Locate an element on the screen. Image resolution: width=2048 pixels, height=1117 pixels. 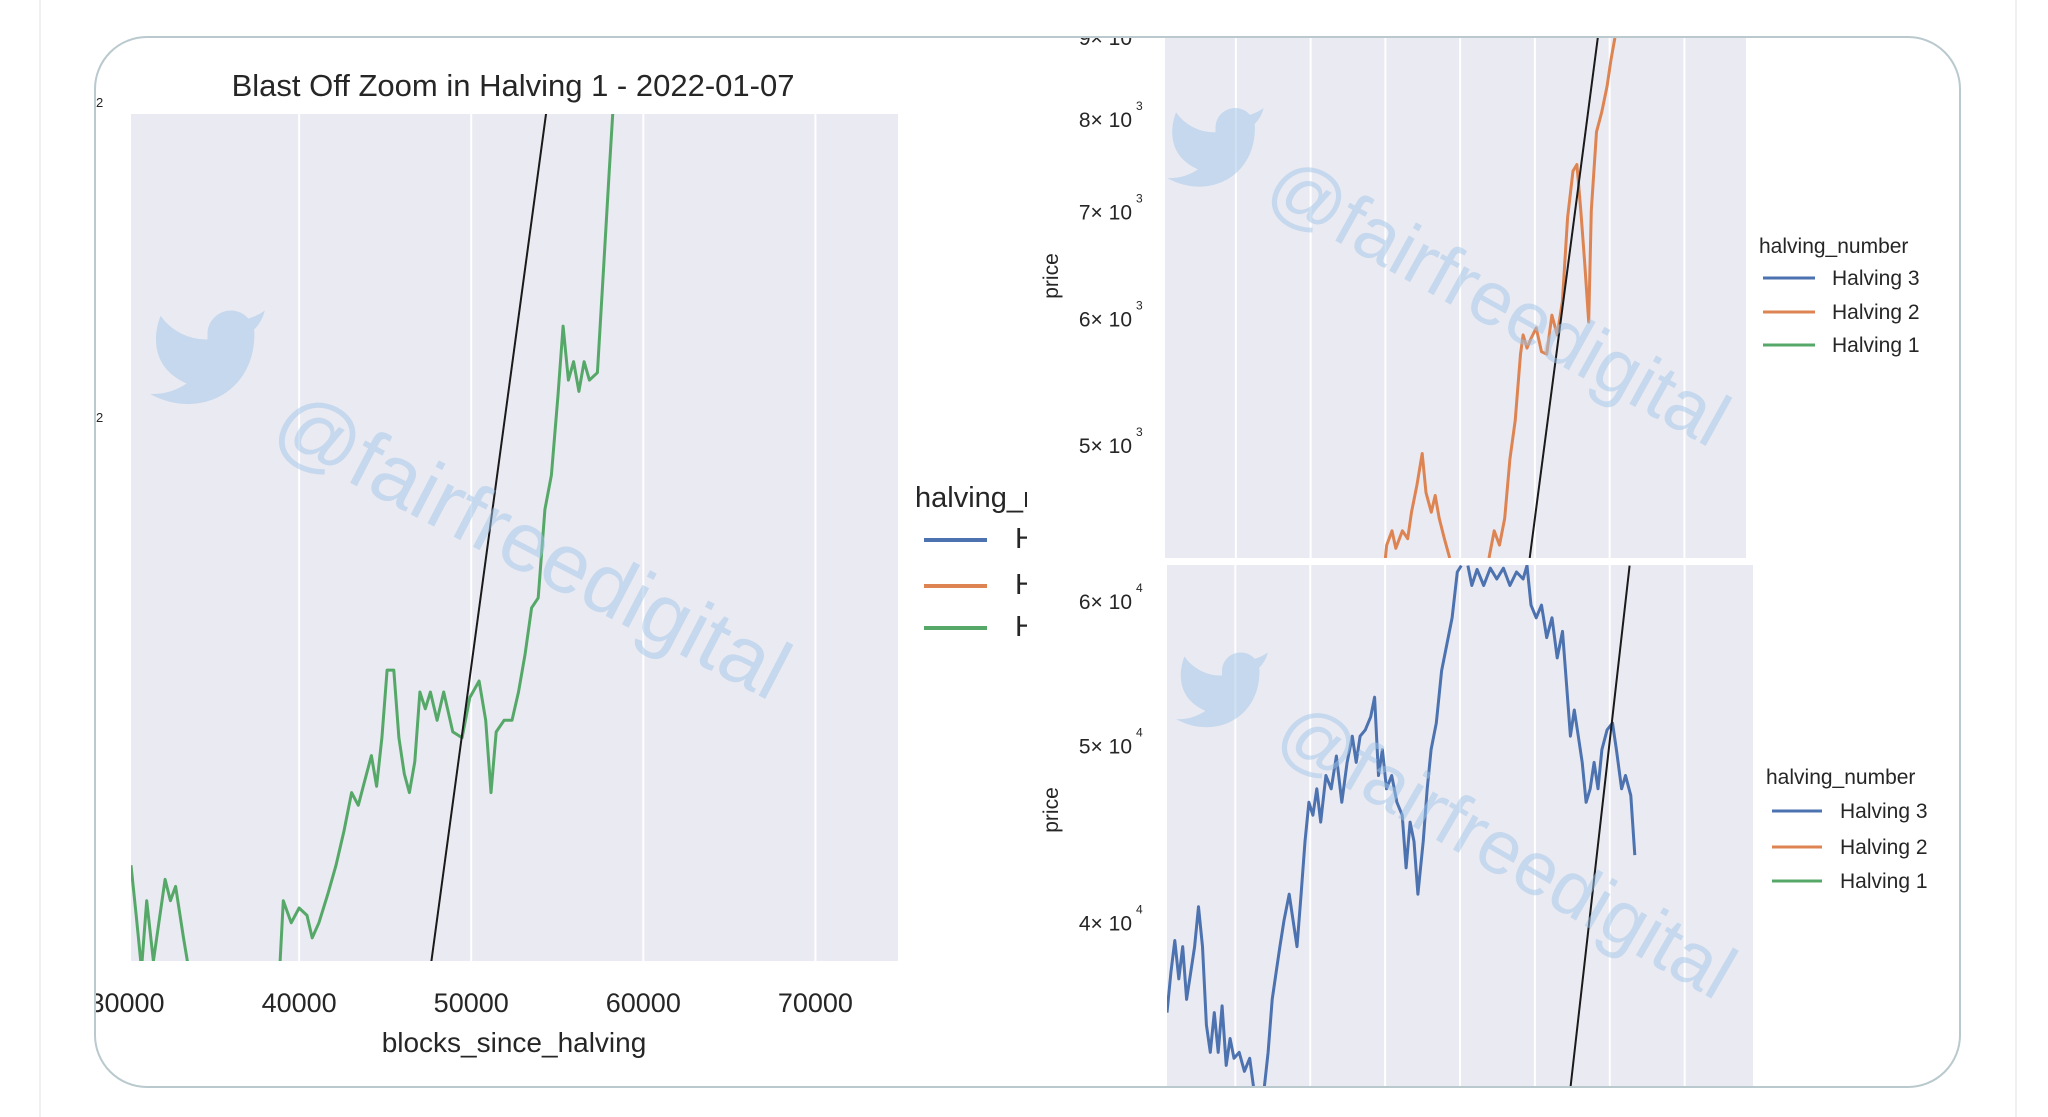
page-edge-right is located at coordinates (2016, 558).